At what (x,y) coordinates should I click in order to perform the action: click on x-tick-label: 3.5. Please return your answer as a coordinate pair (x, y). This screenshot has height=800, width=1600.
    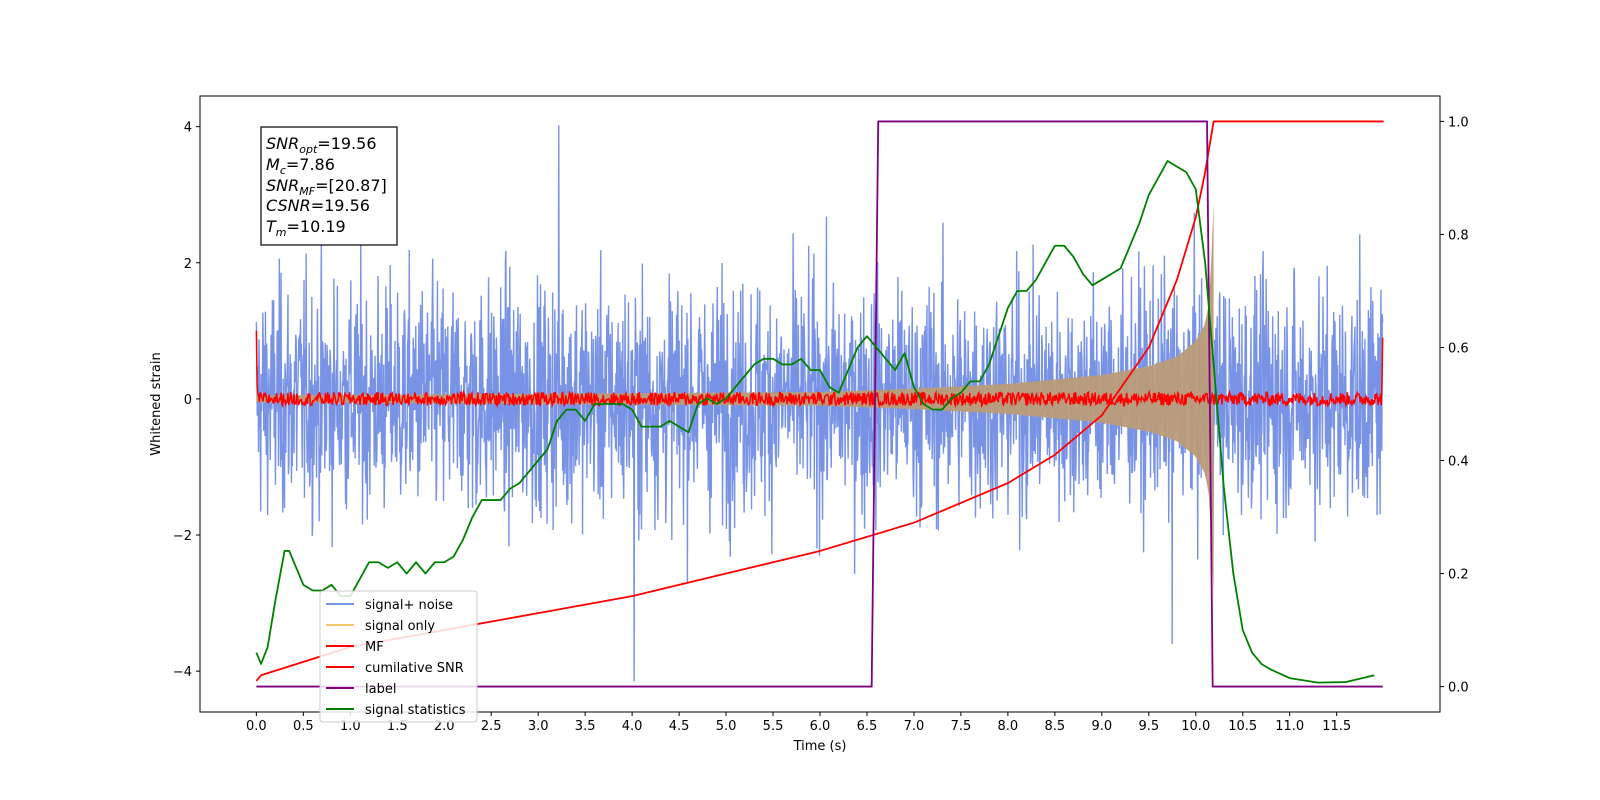
    Looking at the image, I should click on (585, 726).